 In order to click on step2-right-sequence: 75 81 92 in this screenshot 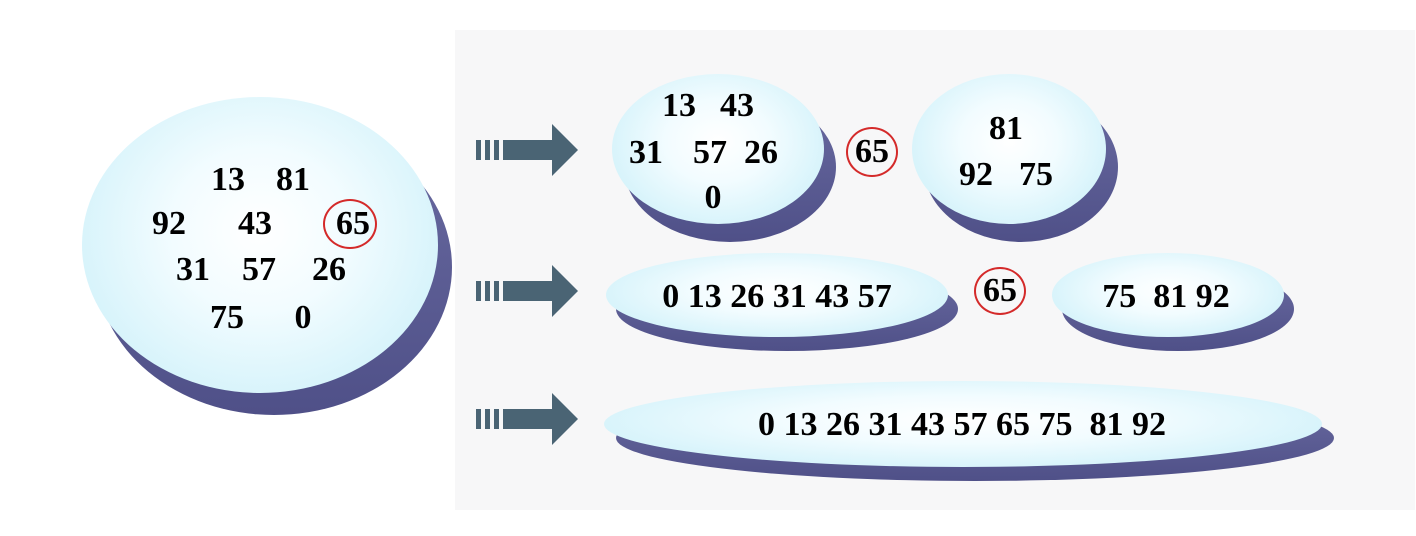, I will do `click(1166, 296)`.